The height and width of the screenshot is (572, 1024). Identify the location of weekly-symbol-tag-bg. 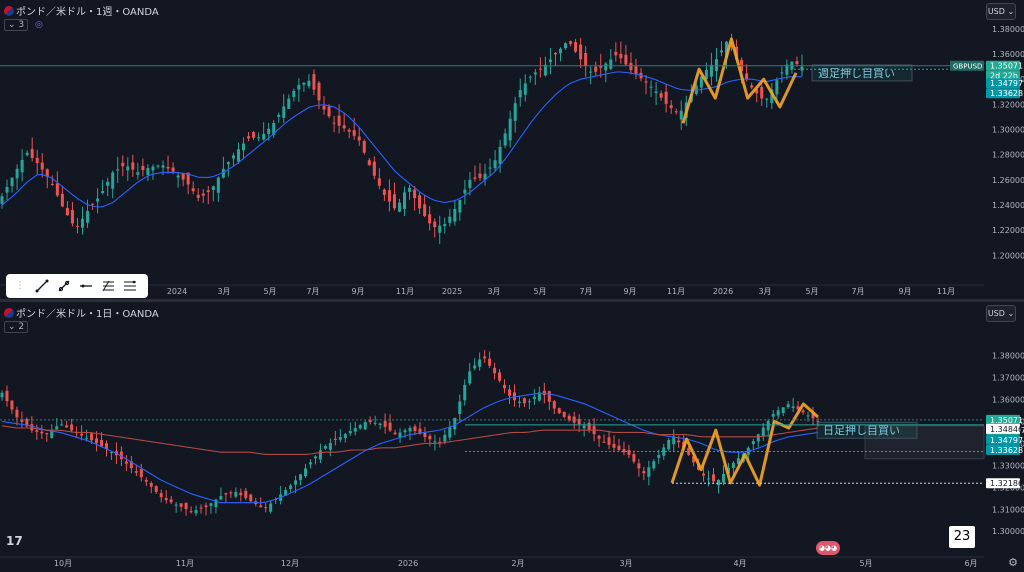
(967, 65).